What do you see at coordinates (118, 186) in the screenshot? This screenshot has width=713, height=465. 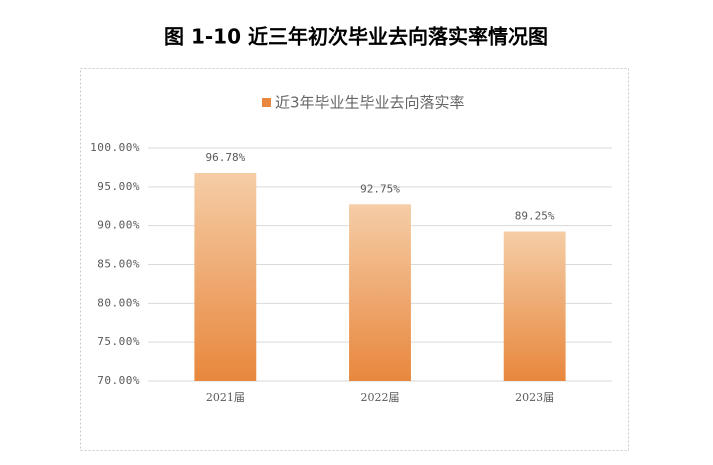 I see `y-tick-label: 95.00%` at bounding box center [118, 186].